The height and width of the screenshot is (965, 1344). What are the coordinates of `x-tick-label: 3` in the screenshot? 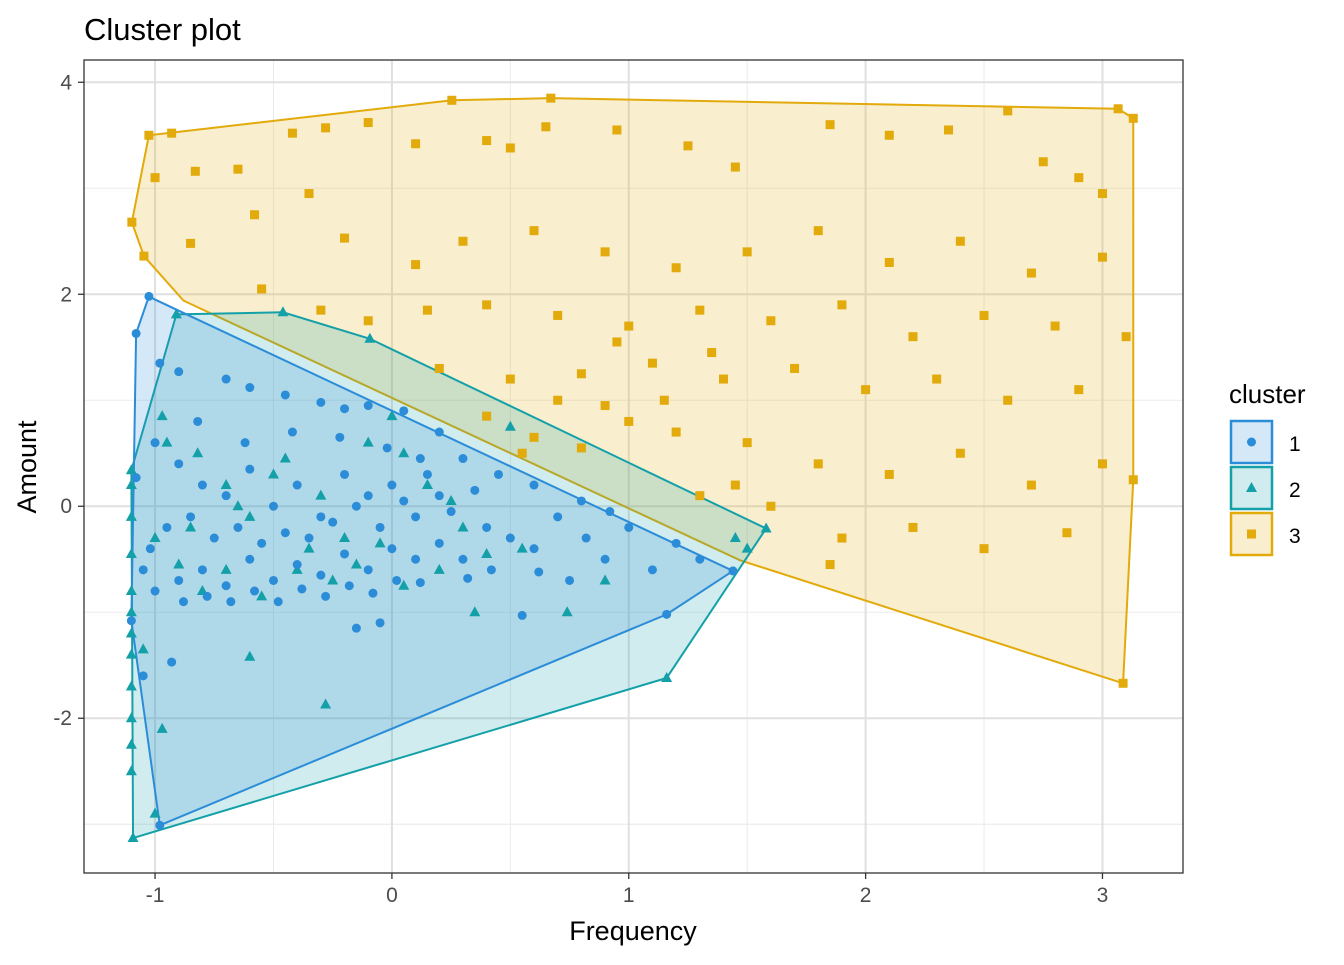 It's located at (1103, 895).